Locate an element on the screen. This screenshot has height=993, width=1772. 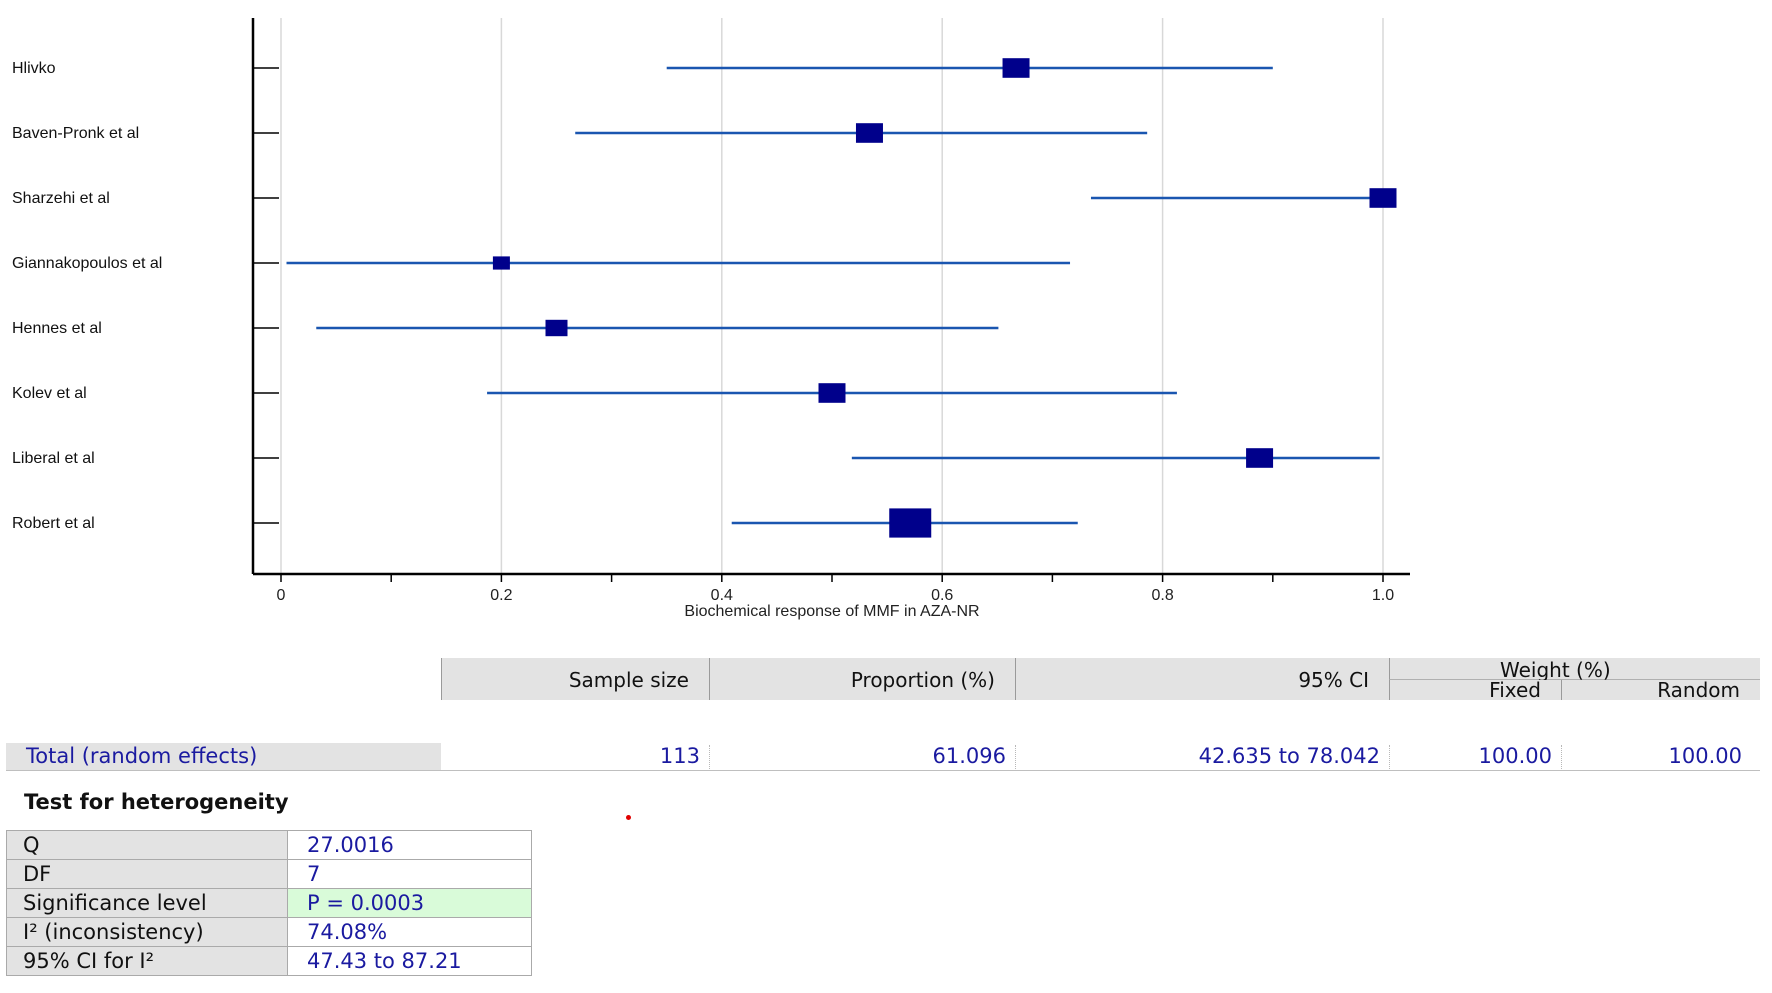
x-tick-label-0: 0 is located at coordinates (281, 595).